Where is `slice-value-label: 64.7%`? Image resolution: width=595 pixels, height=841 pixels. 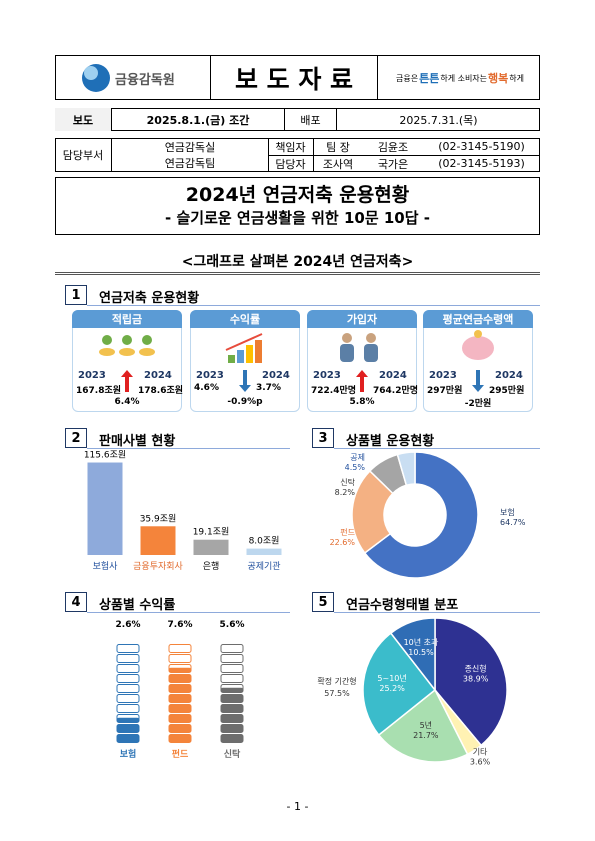
slice-value-label: 64.7% is located at coordinates (513, 522).